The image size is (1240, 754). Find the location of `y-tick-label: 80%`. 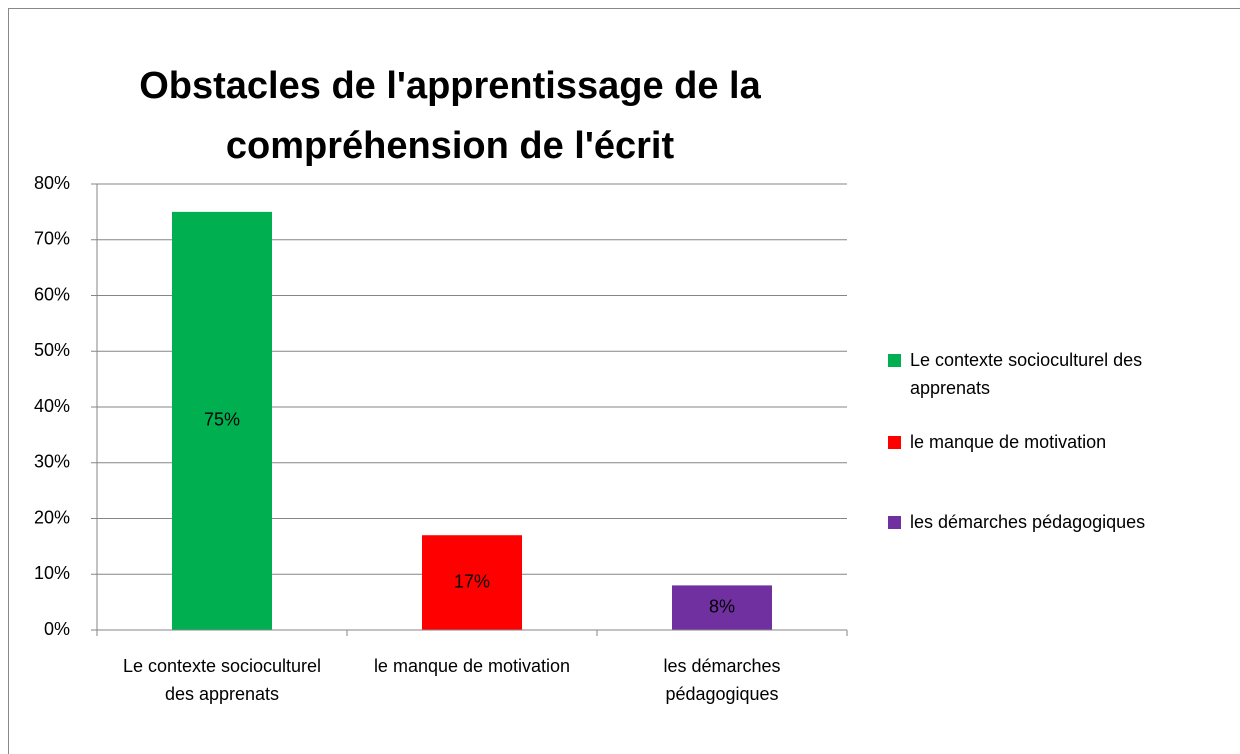

y-tick-label: 80% is located at coordinates (52, 183).